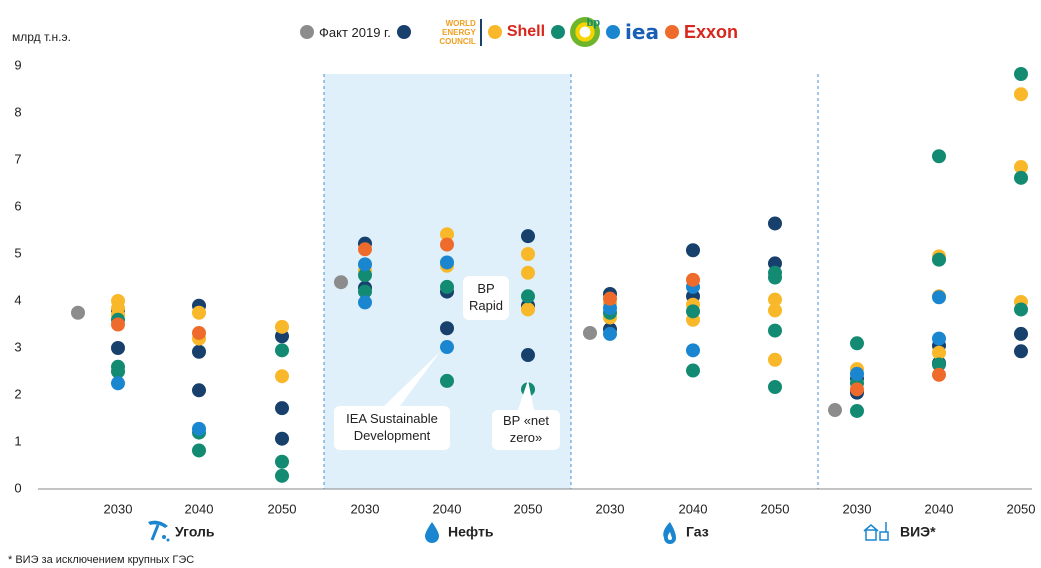 This screenshot has height=568, width=1041. I want to click on gas-icon, so click(669, 533).